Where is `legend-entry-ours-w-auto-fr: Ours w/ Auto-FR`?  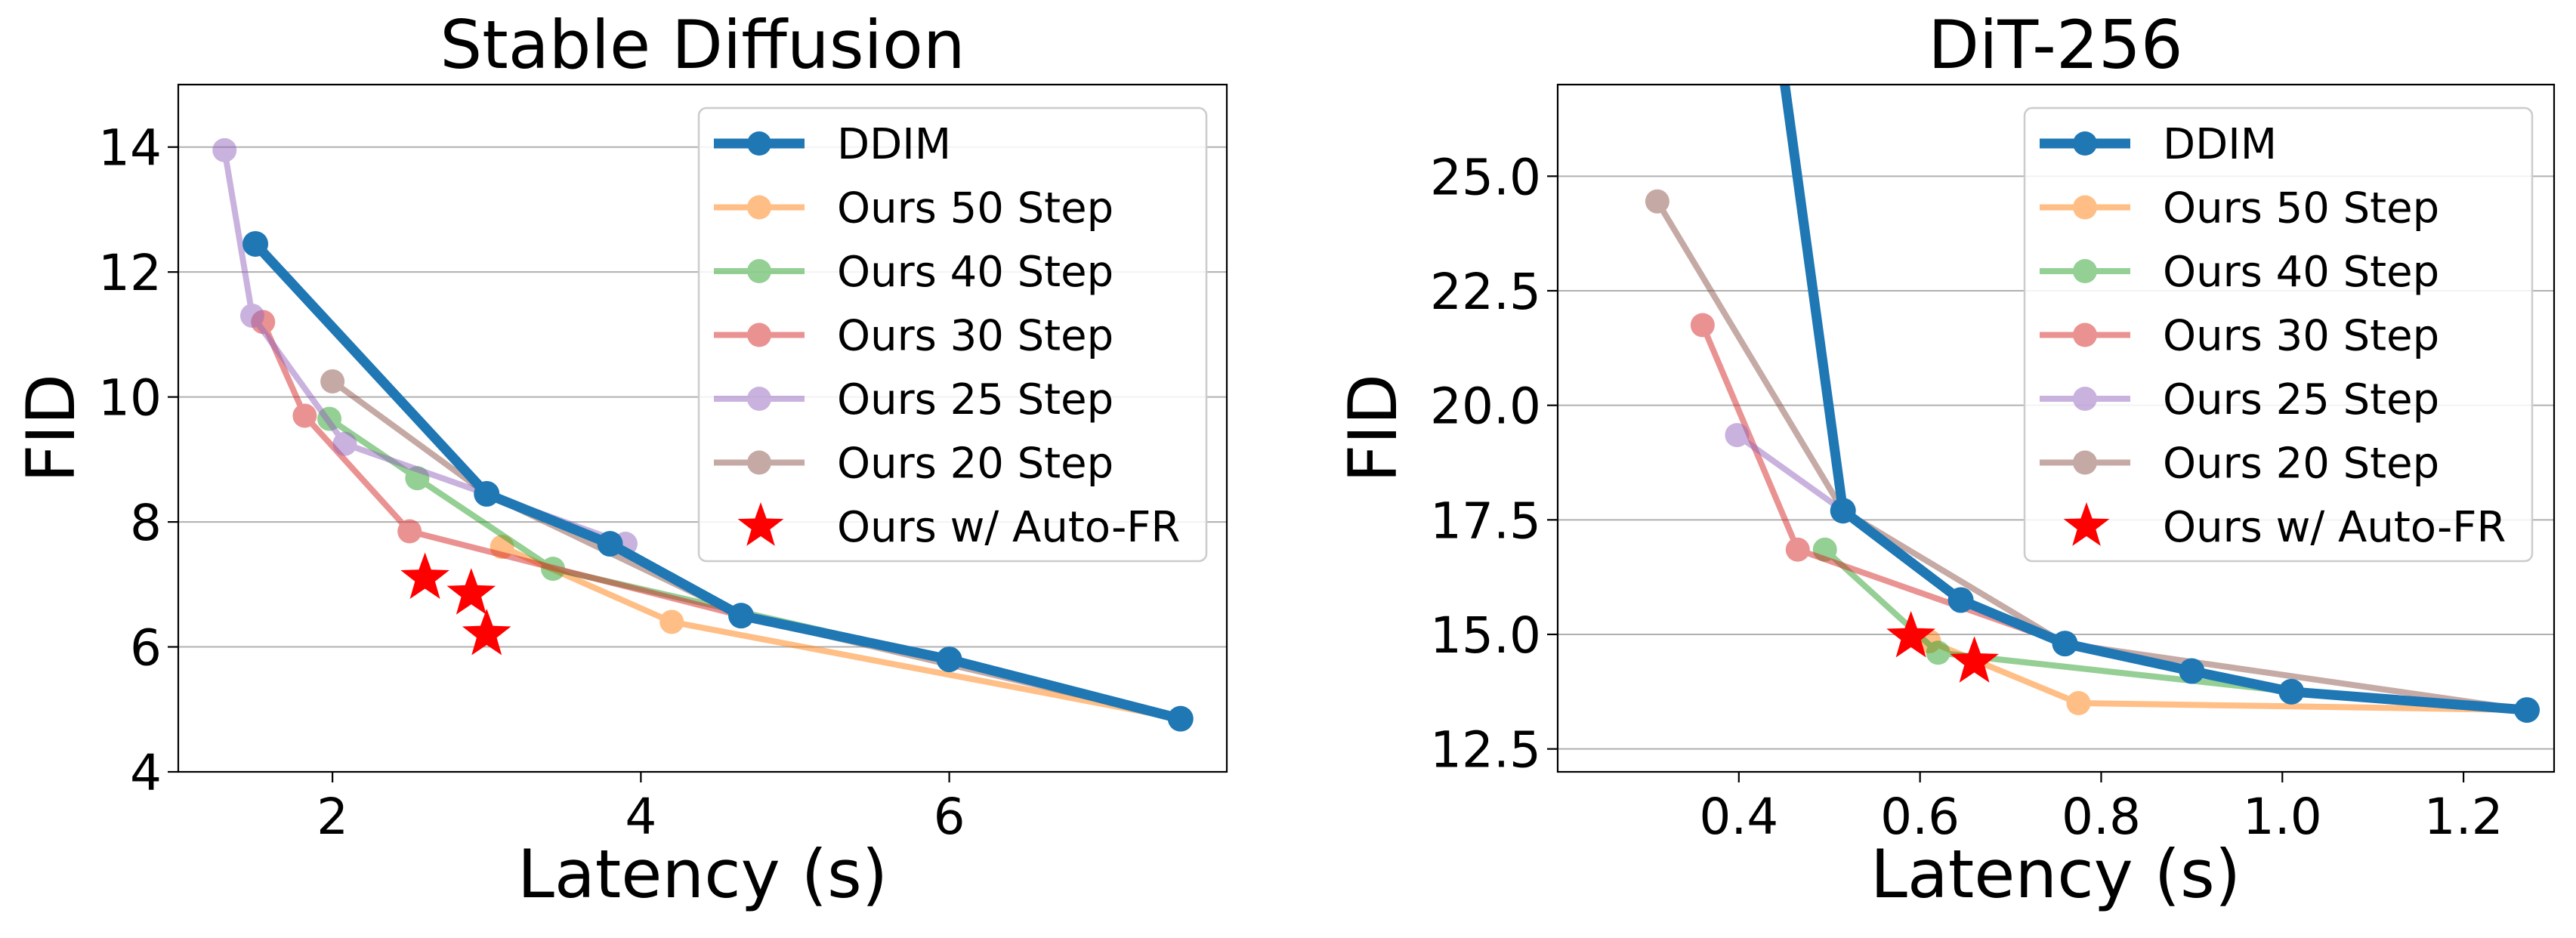
legend-entry-ours-w-auto-fr: Ours w/ Auto-FR is located at coordinates (958, 527).